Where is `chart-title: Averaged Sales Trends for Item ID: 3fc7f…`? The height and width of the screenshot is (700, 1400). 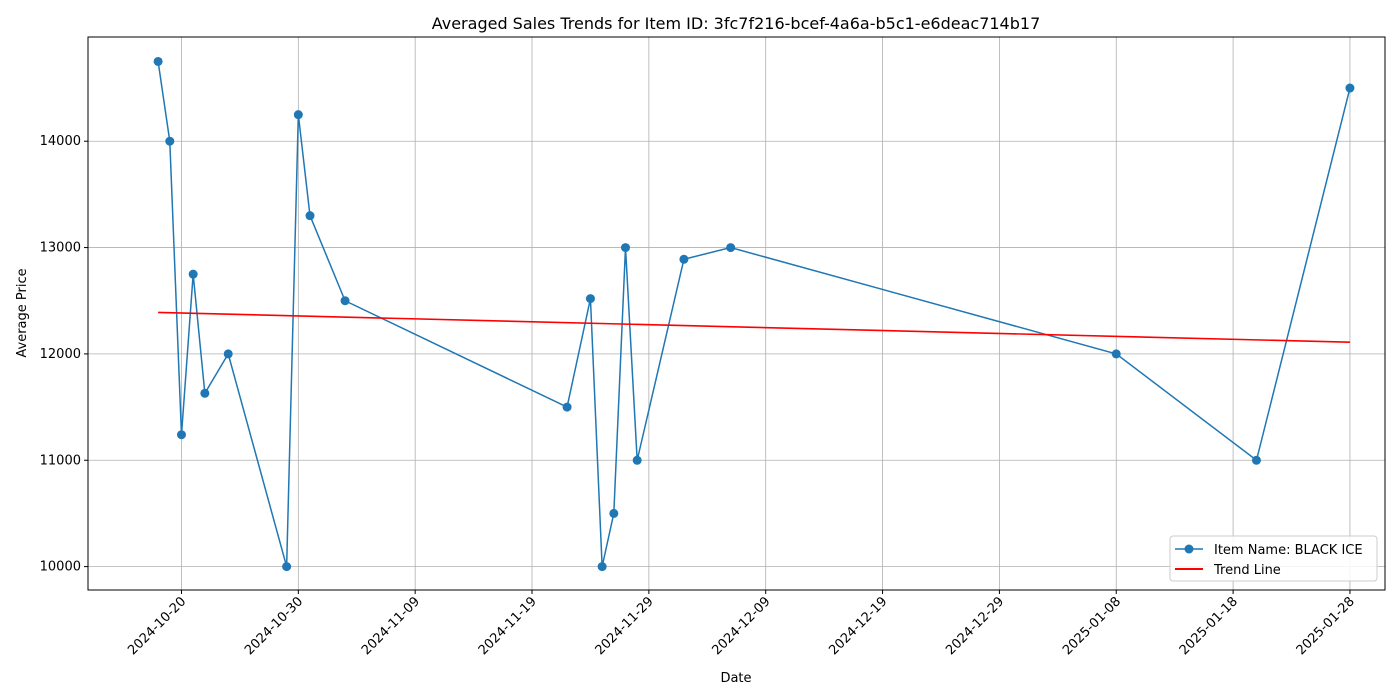 chart-title: Averaged Sales Trends for Item ID: 3fc7f… is located at coordinates (736, 23).